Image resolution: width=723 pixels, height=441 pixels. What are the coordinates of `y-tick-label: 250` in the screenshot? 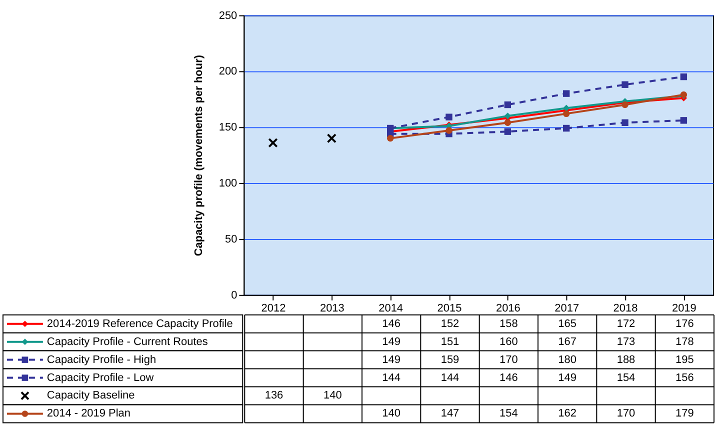 It's located at (228, 16).